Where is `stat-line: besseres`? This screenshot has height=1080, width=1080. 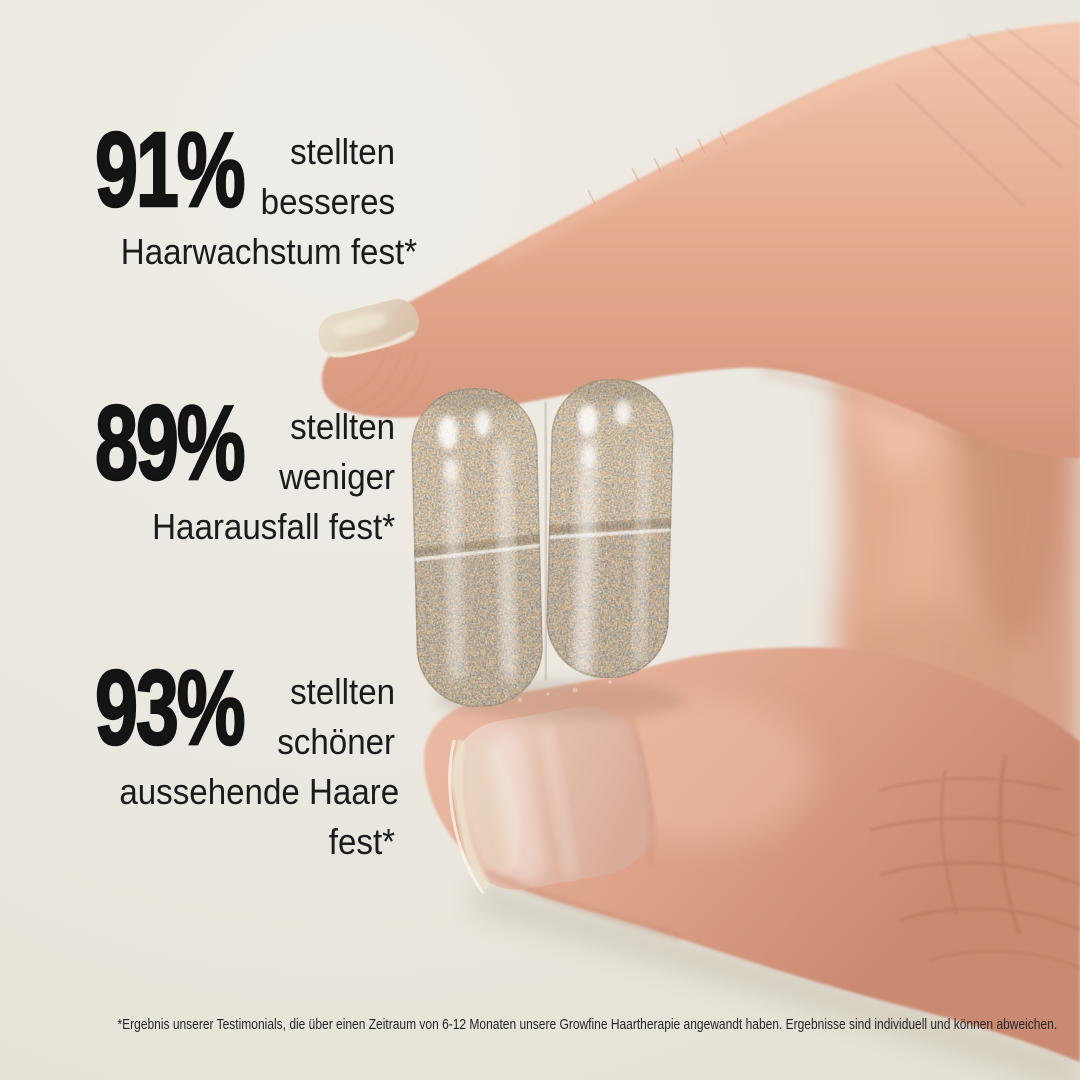
stat-line: besseres is located at coordinates (327, 201).